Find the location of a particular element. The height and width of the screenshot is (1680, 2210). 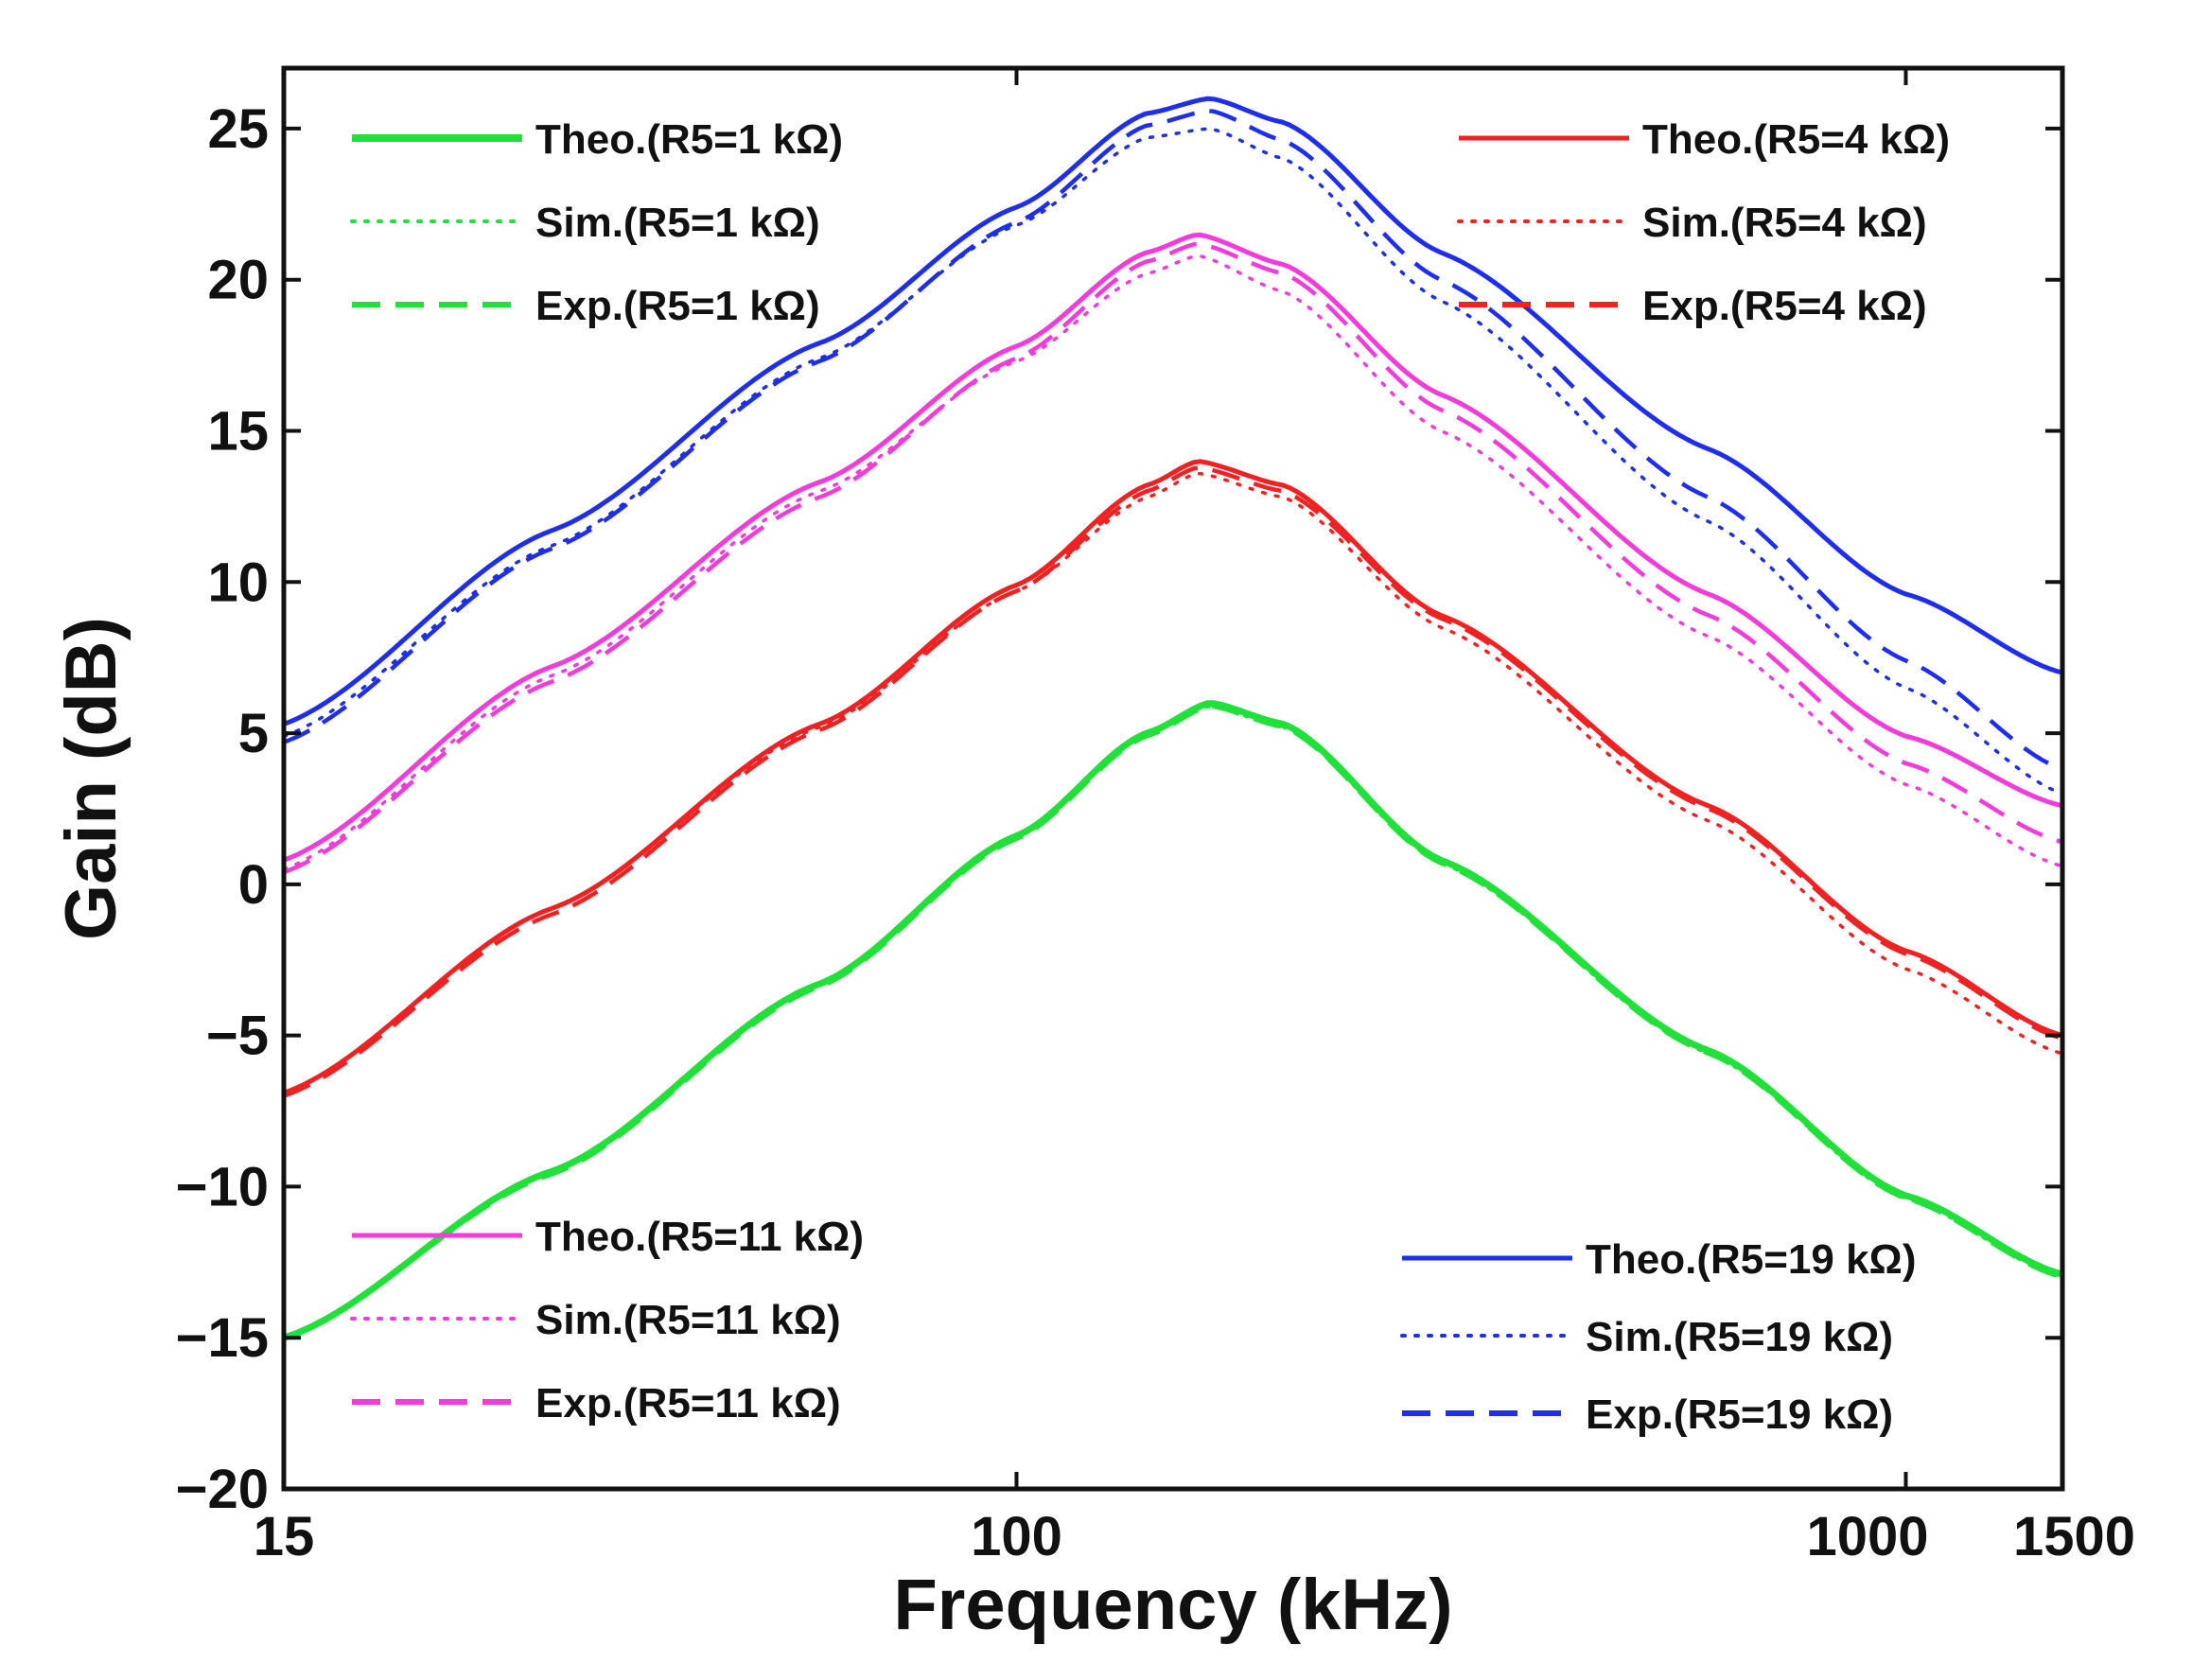

legend-entry-label: Sim.(R5=4 kΩ) is located at coordinates (1784, 223).